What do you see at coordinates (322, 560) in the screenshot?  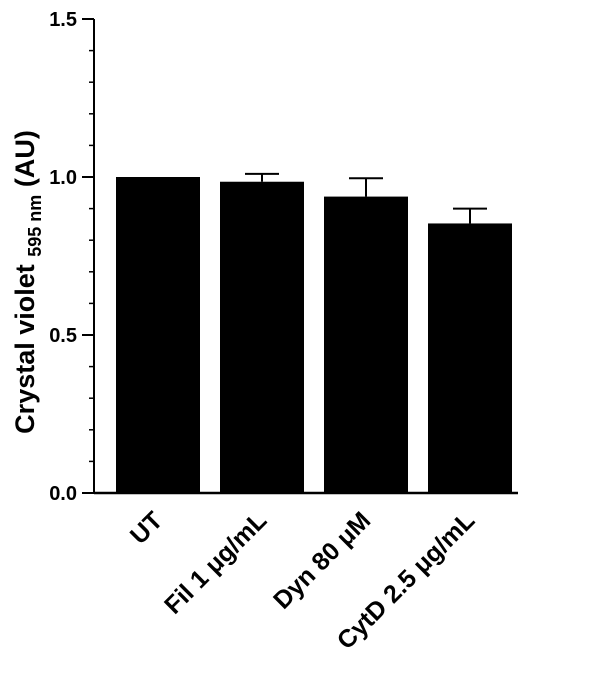 I see `x-tick-label: Dyn 80 μM` at bounding box center [322, 560].